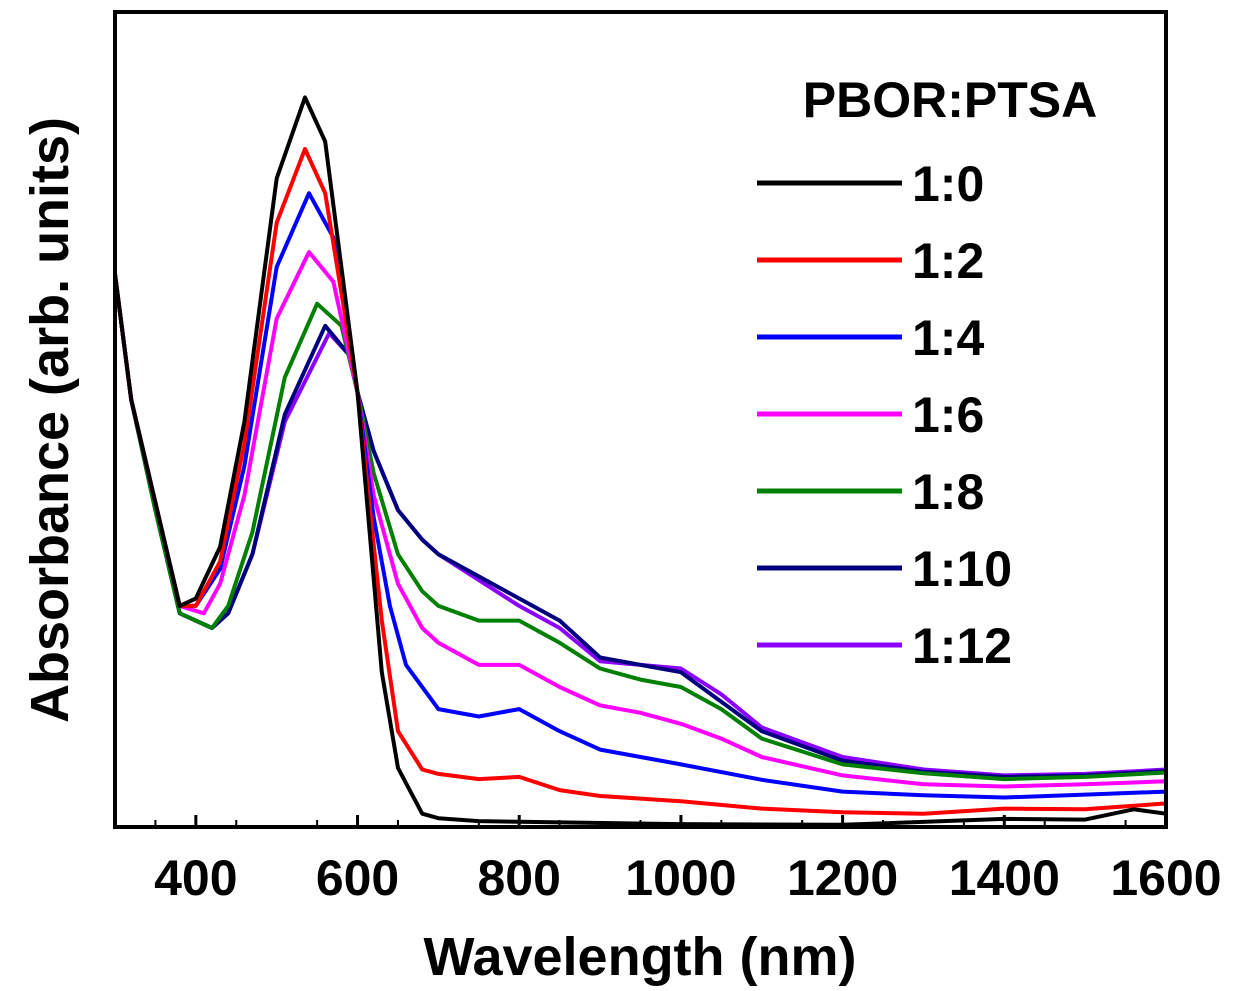 Image resolution: width=1239 pixels, height=991 pixels. Describe the element at coordinates (962, 646) in the screenshot. I see `legend-label-6: 1:12` at that location.